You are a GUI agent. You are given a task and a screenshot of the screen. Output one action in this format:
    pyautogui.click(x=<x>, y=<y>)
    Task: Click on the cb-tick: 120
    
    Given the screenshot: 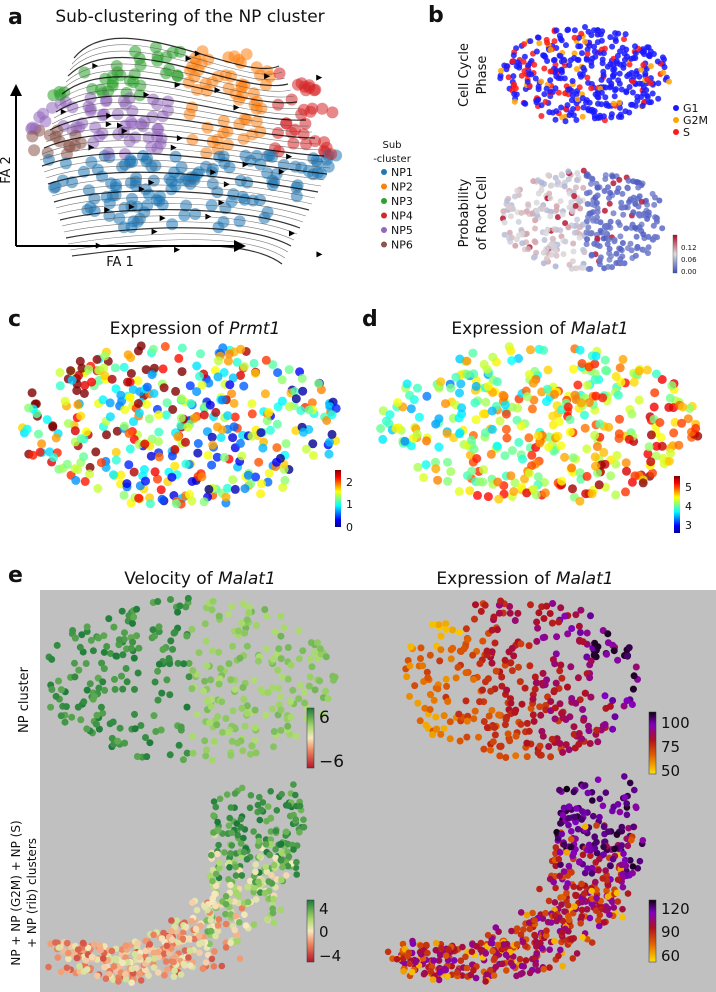 What is the action you would take?
    pyautogui.click(x=675, y=909)
    